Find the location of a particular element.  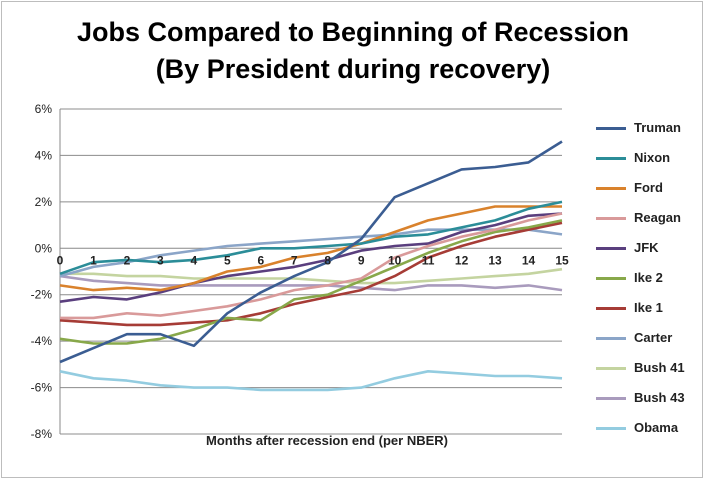

legend-item: Reagan is located at coordinates (650, 218).